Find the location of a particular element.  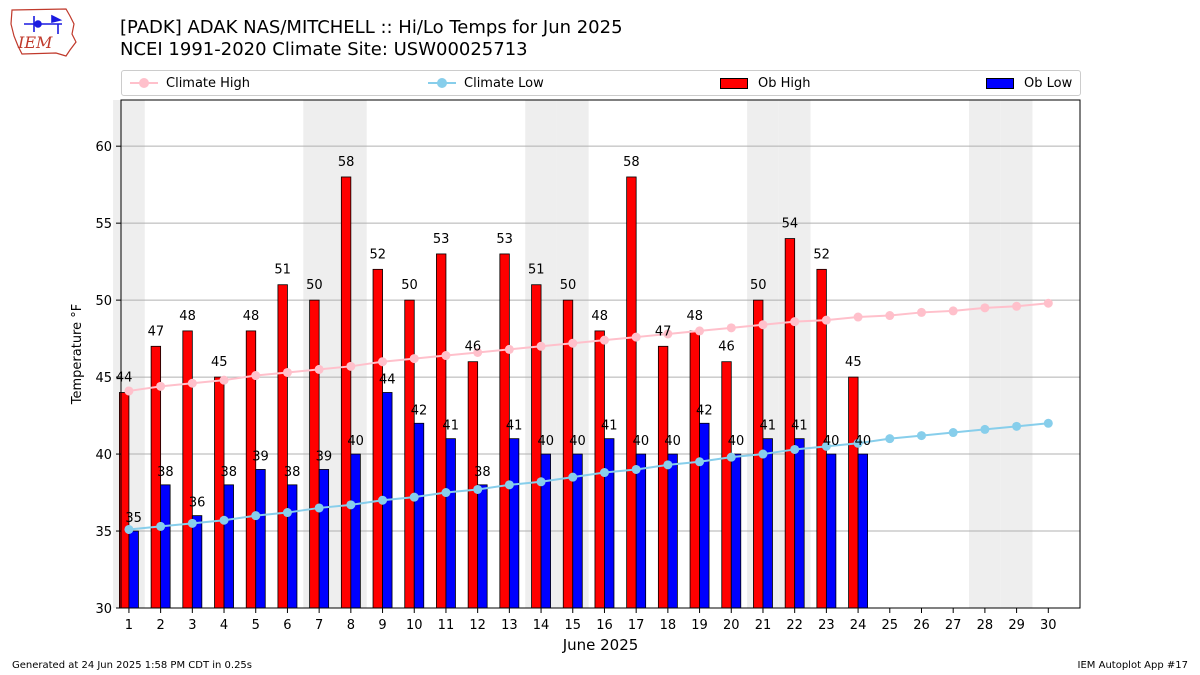

x-tick-label: 5 is located at coordinates (256, 625).